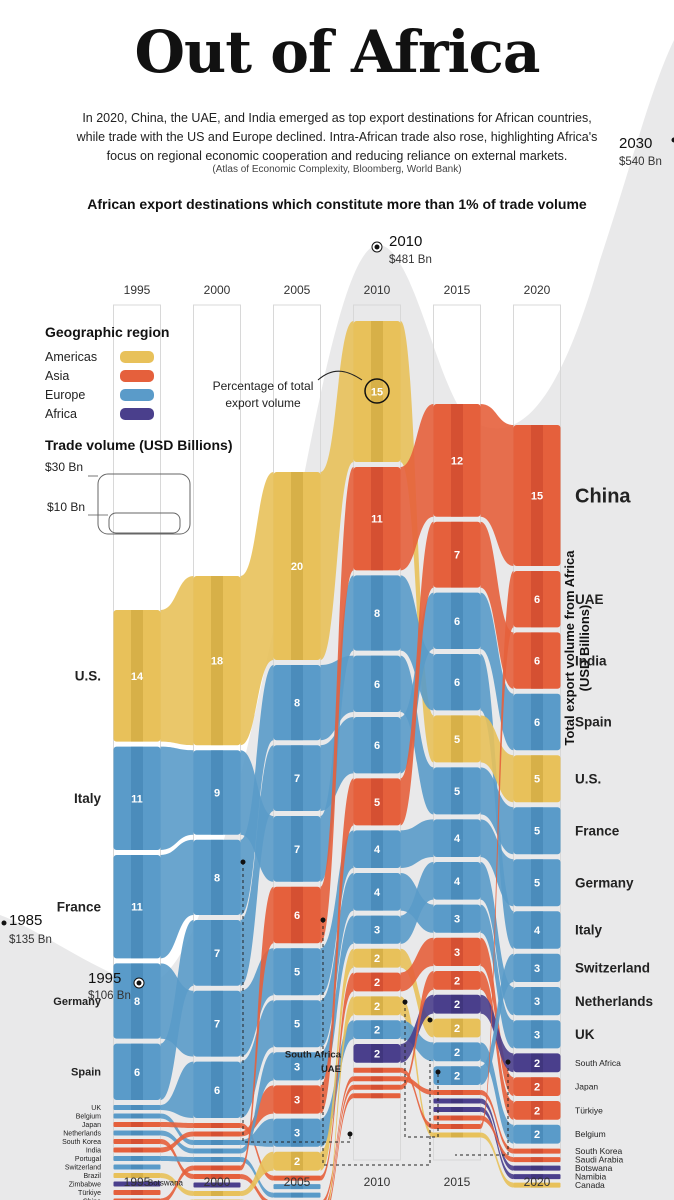  What do you see at coordinates (537, 722) in the screenshot?
I see `bar-core-spain-2020` at bounding box center [537, 722].